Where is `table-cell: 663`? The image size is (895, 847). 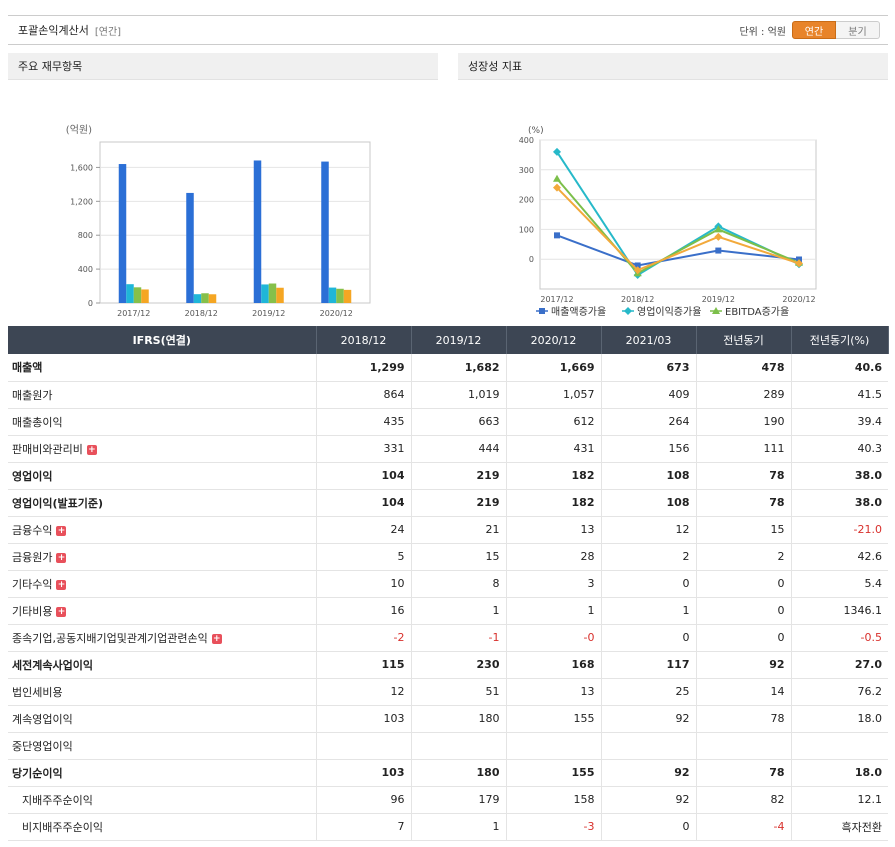 table-cell: 663 is located at coordinates (459, 422).